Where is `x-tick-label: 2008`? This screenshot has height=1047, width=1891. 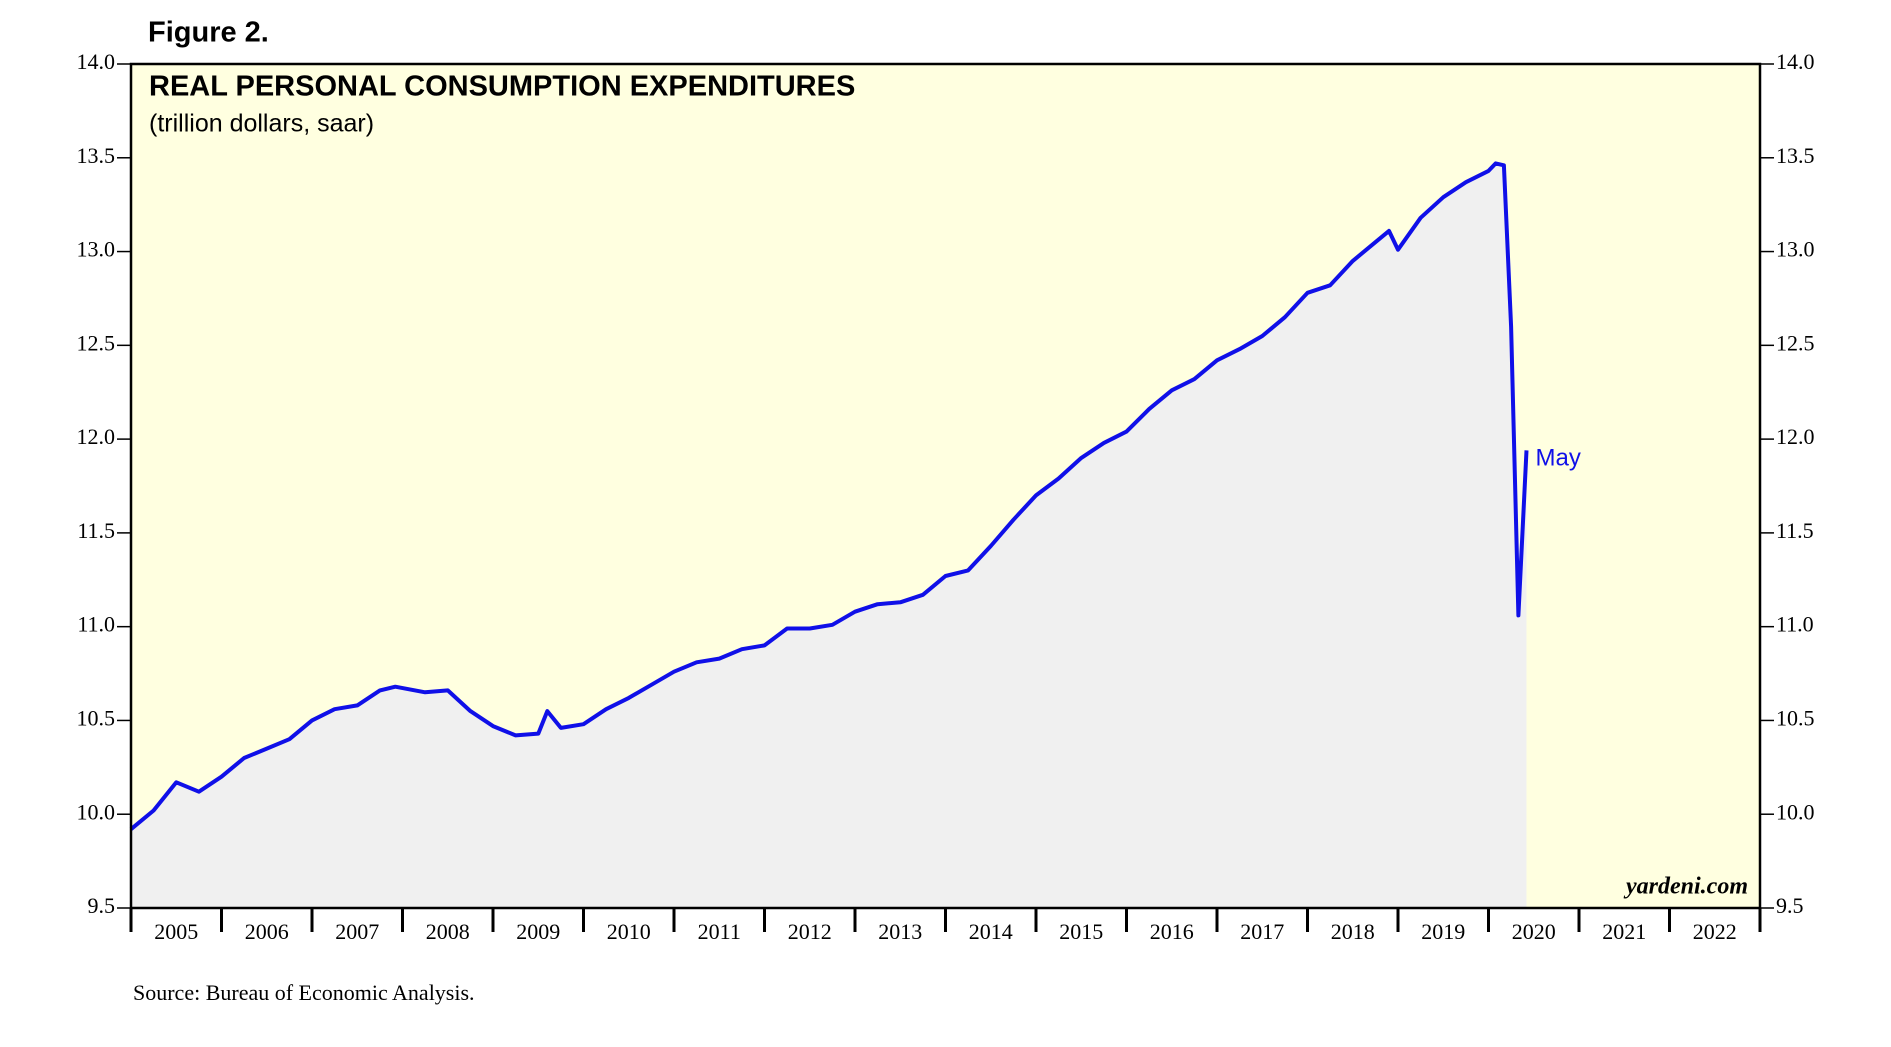 x-tick-label: 2008 is located at coordinates (448, 931).